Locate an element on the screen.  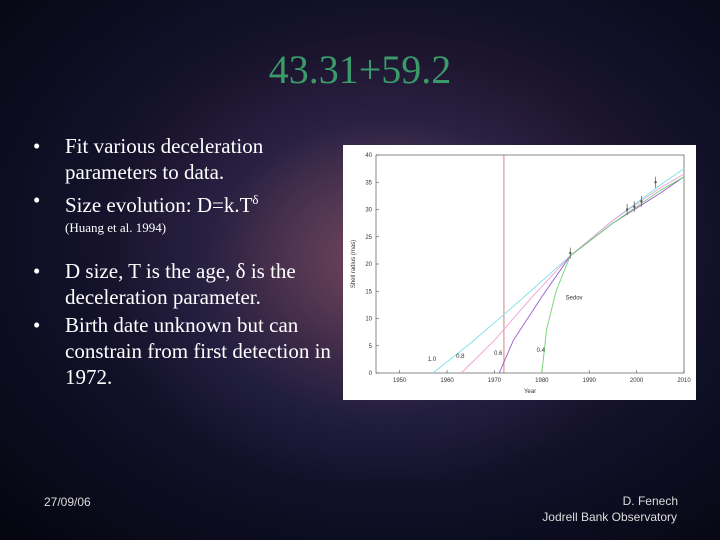
x-axis-label: Year is located at coordinates (530, 392).